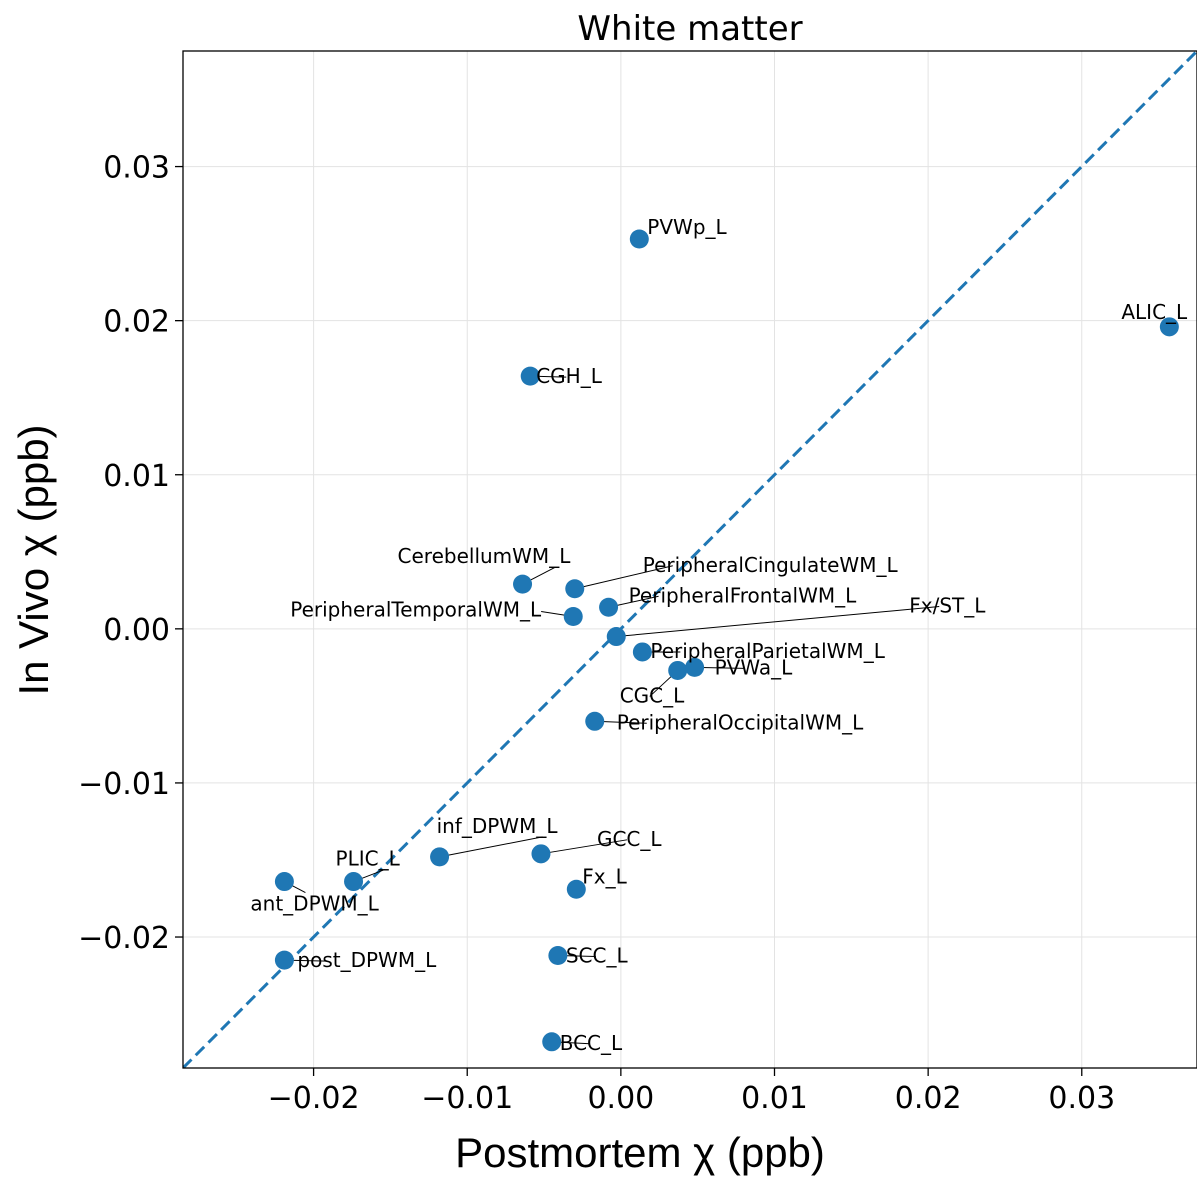  I want to click on y-tick-label: 0.03, so click(136, 168).